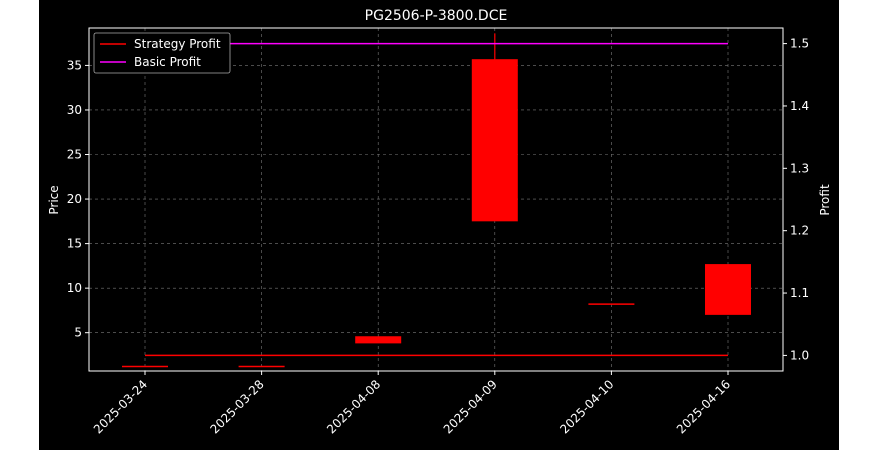 Image resolution: width=878 pixels, height=450 pixels. What do you see at coordinates (799, 231) in the screenshot?
I see `y-tick-label-right: 1.2` at bounding box center [799, 231].